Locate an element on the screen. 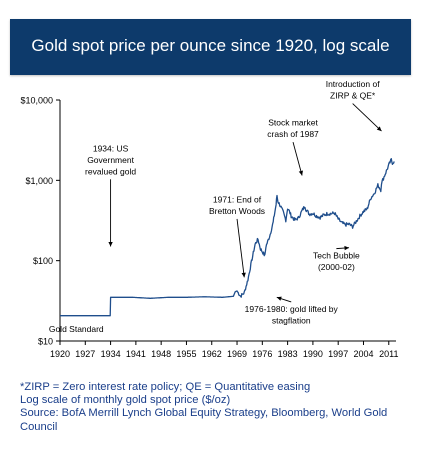 The height and width of the screenshot is (476, 422). annotation-text: 1976-1980: gold lifted by is located at coordinates (292, 309).